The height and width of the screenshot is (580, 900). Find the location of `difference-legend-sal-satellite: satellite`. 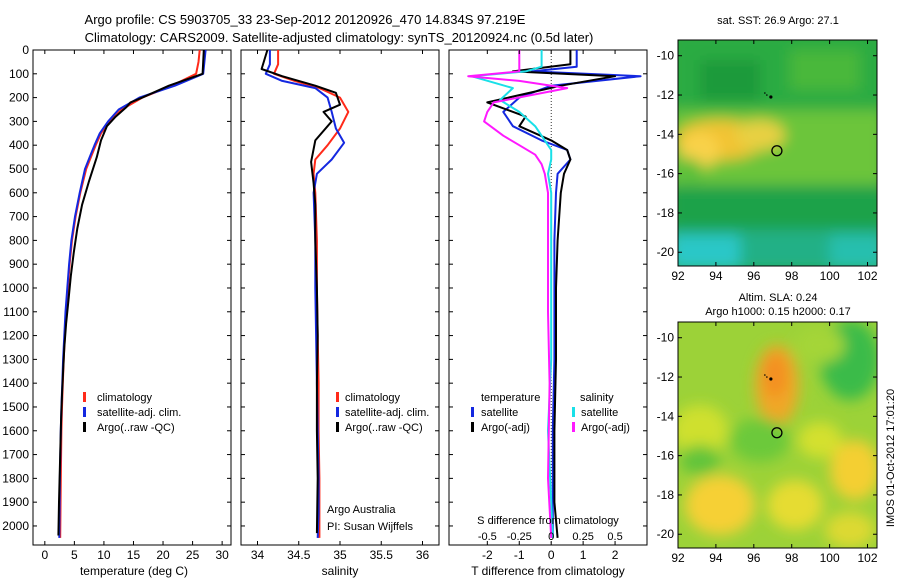

difference-legend-sal-satellite: satellite is located at coordinates (599, 413).